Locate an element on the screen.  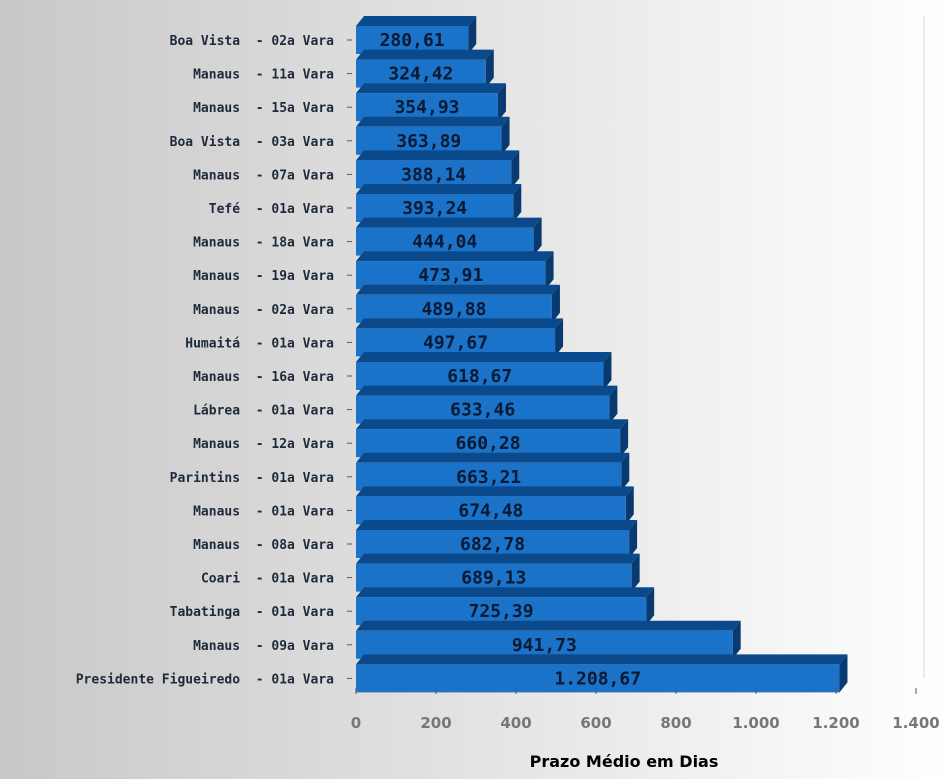
data-label: 1.208,67 is located at coordinates (597, 678).